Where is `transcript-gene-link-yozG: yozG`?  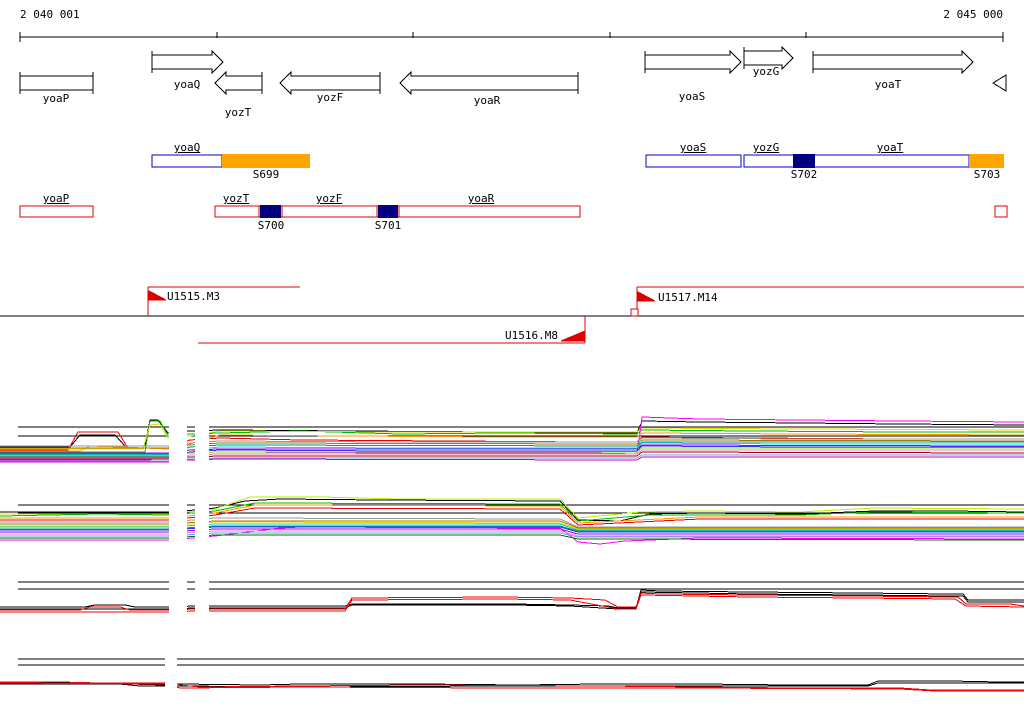 transcript-gene-link-yozG: yozG is located at coordinates (766, 147).